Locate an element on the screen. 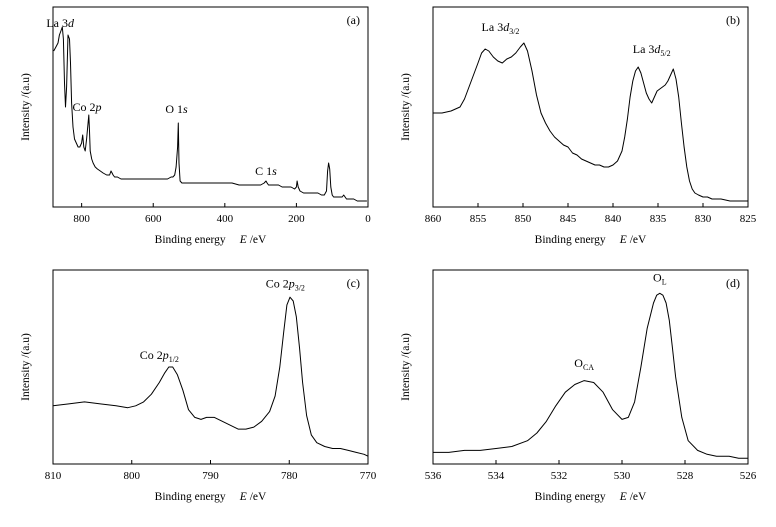 The width and height of the screenshot is (776, 527). y-axis-label-d: Intensity /(a.u) is located at coordinates (406, 367).